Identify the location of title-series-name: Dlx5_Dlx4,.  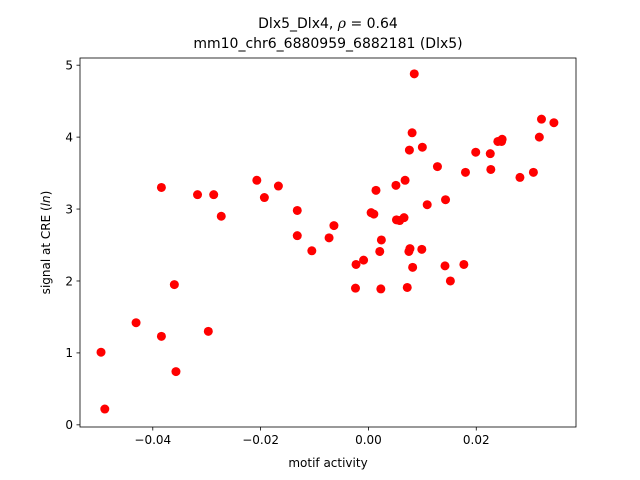
(298, 24).